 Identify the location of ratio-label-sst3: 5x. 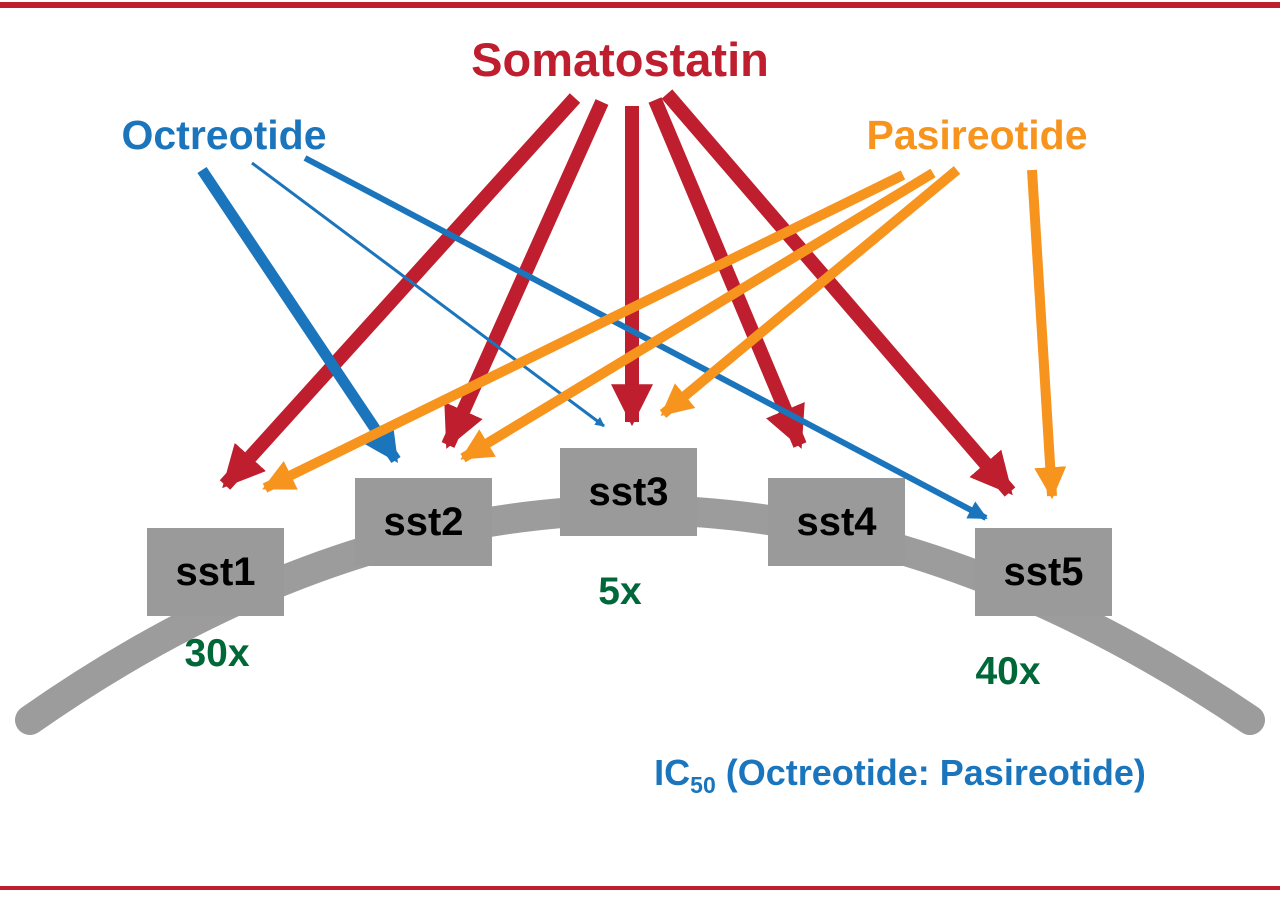
(620, 591).